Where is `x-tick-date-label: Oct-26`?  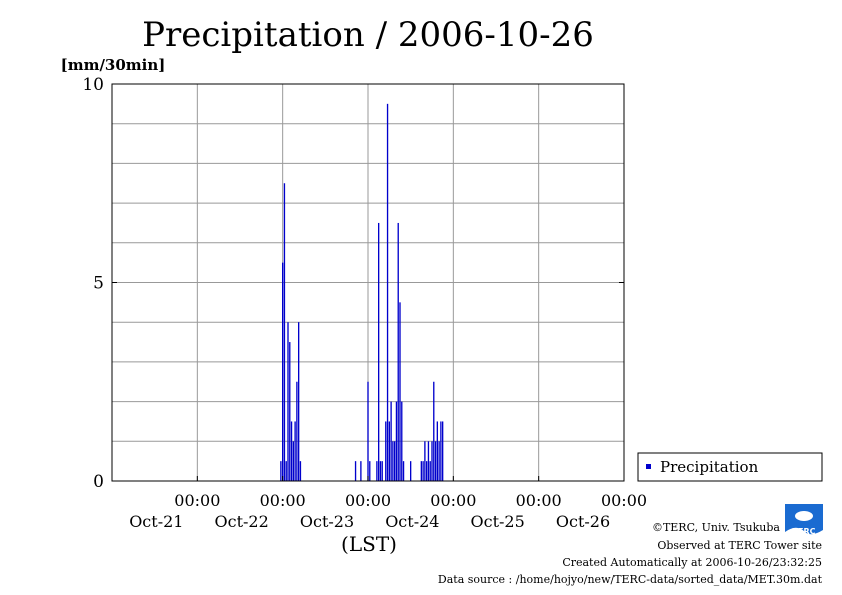 x-tick-date-label: Oct-26 is located at coordinates (583, 521).